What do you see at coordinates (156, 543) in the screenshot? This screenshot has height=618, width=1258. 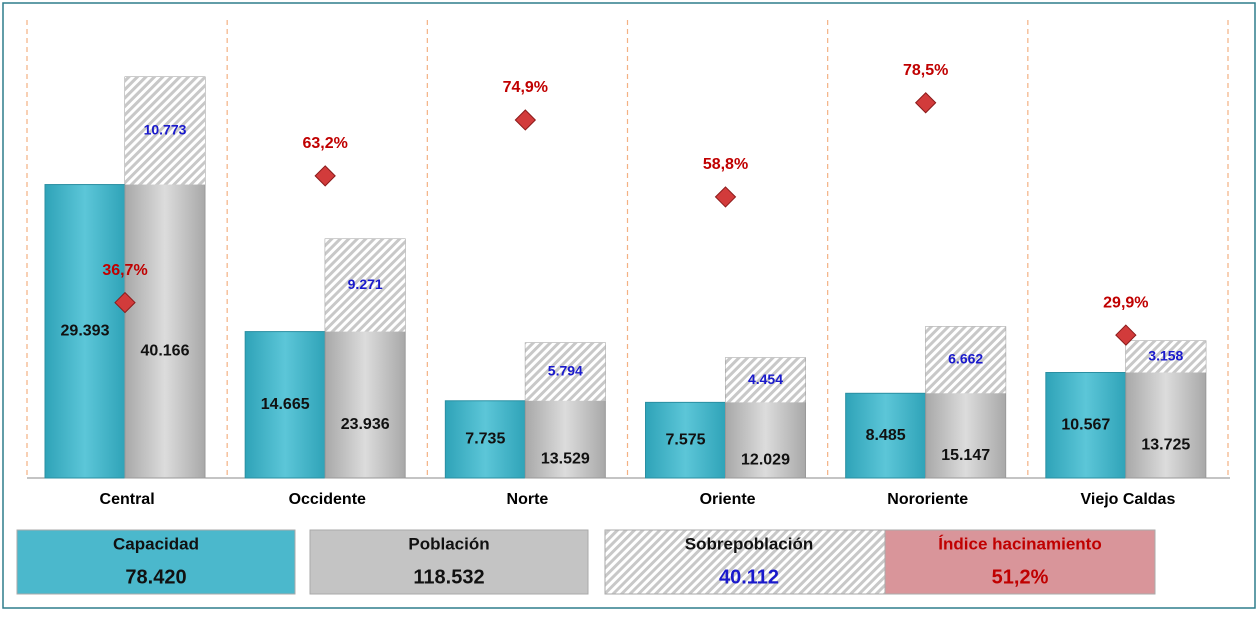 I see `legend-name: Capacidad` at bounding box center [156, 543].